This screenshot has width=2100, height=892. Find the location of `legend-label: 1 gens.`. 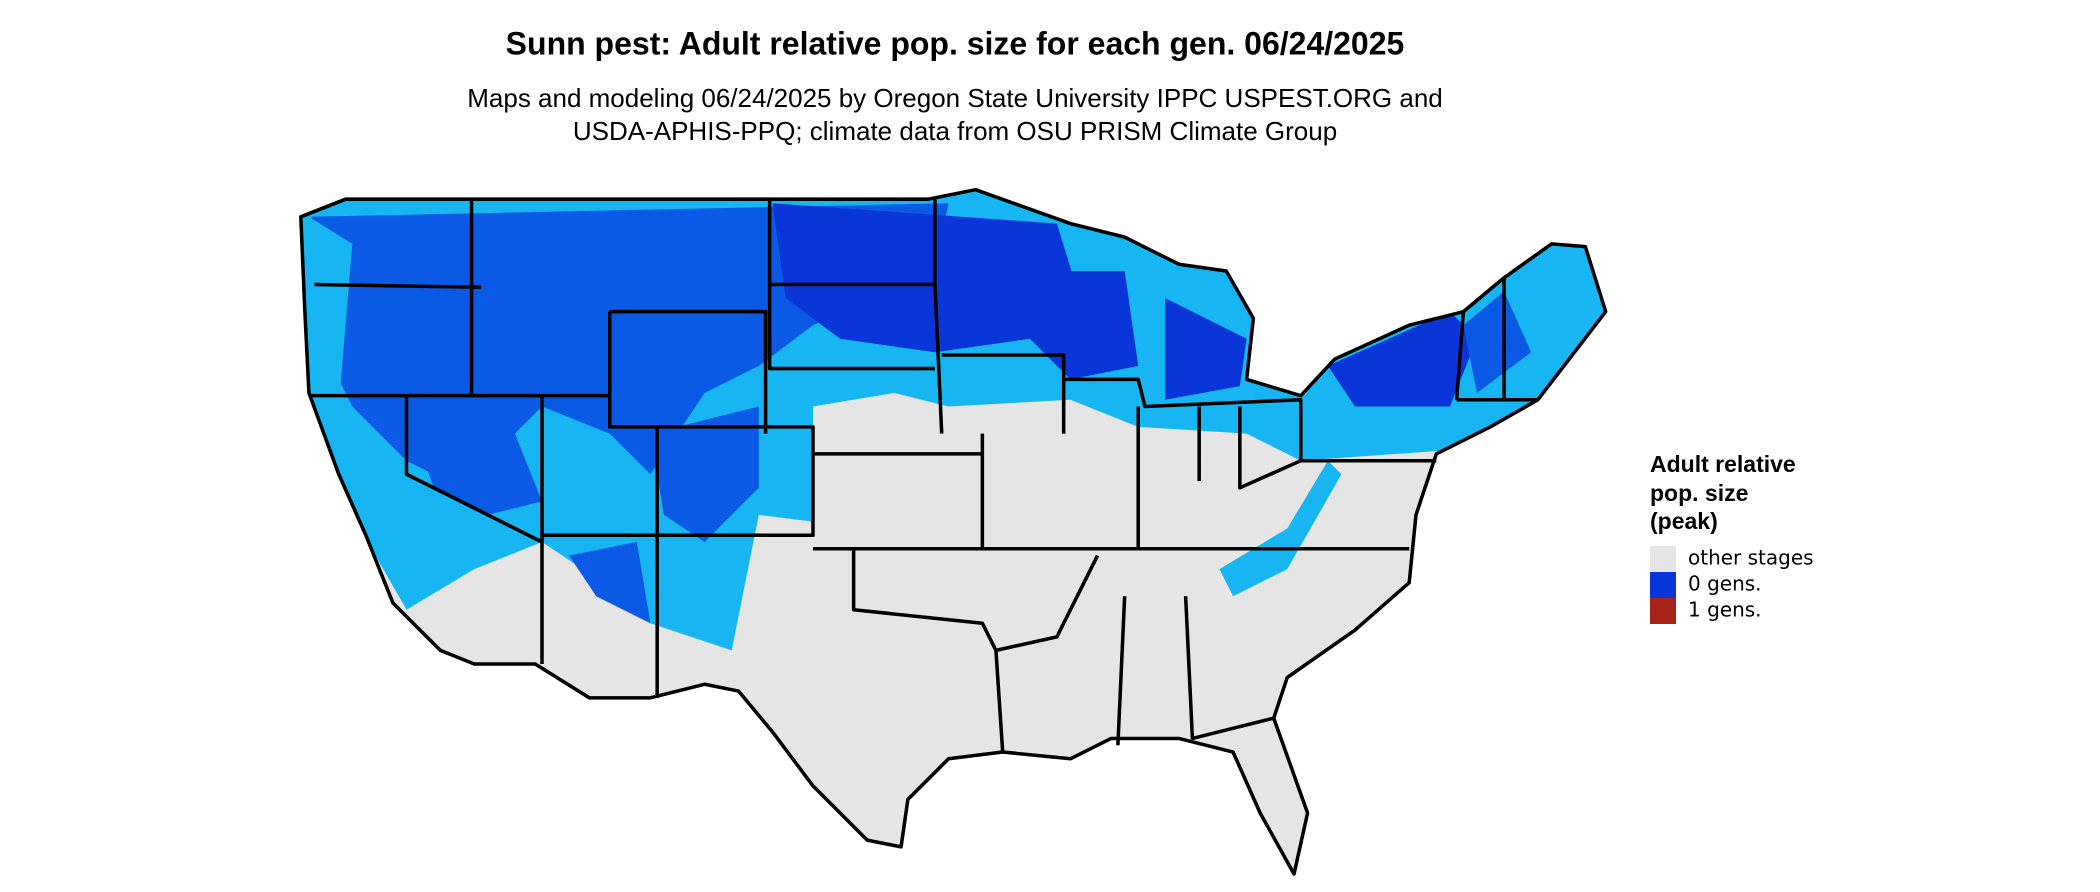

legend-label: 1 gens. is located at coordinates (1725, 610).